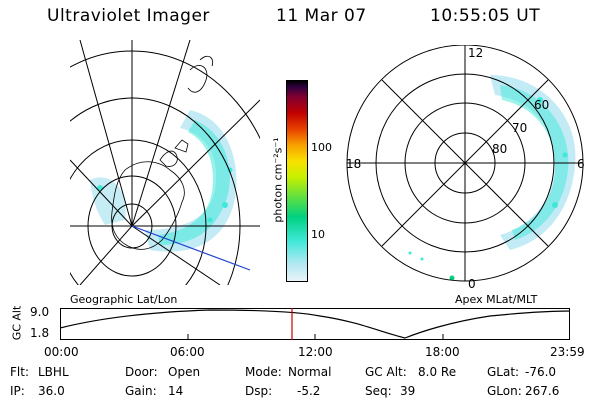 The image size is (600, 400). Describe the element at coordinates (141, 372) in the screenshot. I see `footer-door-key: Door:` at that location.